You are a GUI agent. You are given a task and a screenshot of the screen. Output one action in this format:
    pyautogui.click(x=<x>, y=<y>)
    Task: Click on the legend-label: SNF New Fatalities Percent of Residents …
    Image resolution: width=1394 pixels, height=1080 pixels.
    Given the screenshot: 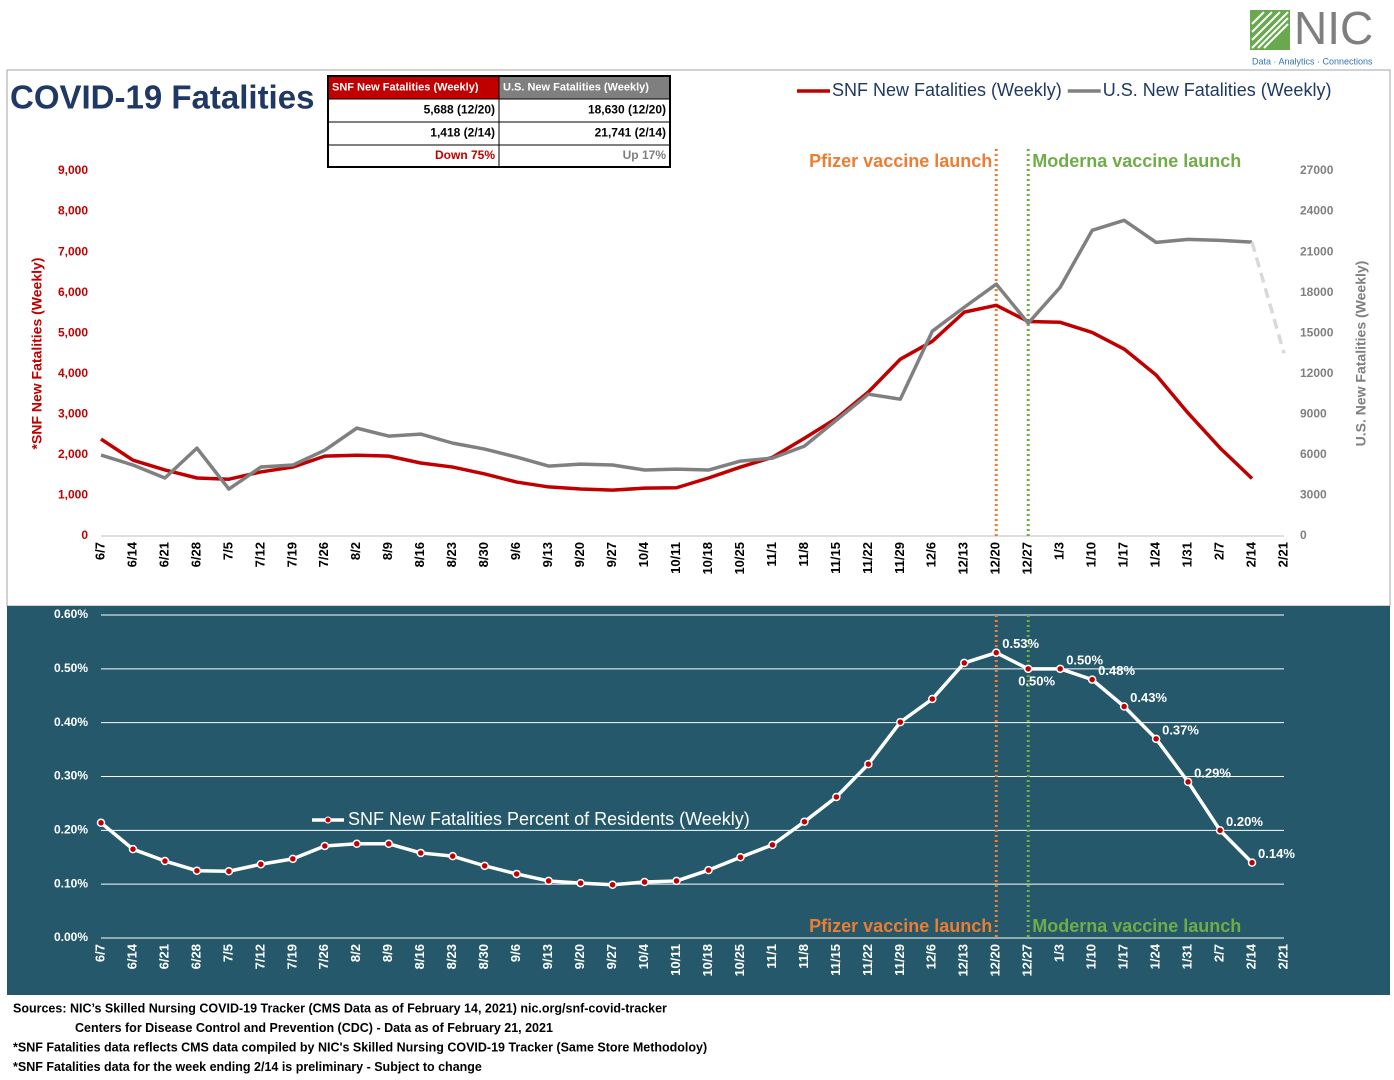 What is the action you would take?
    pyautogui.click(x=549, y=819)
    